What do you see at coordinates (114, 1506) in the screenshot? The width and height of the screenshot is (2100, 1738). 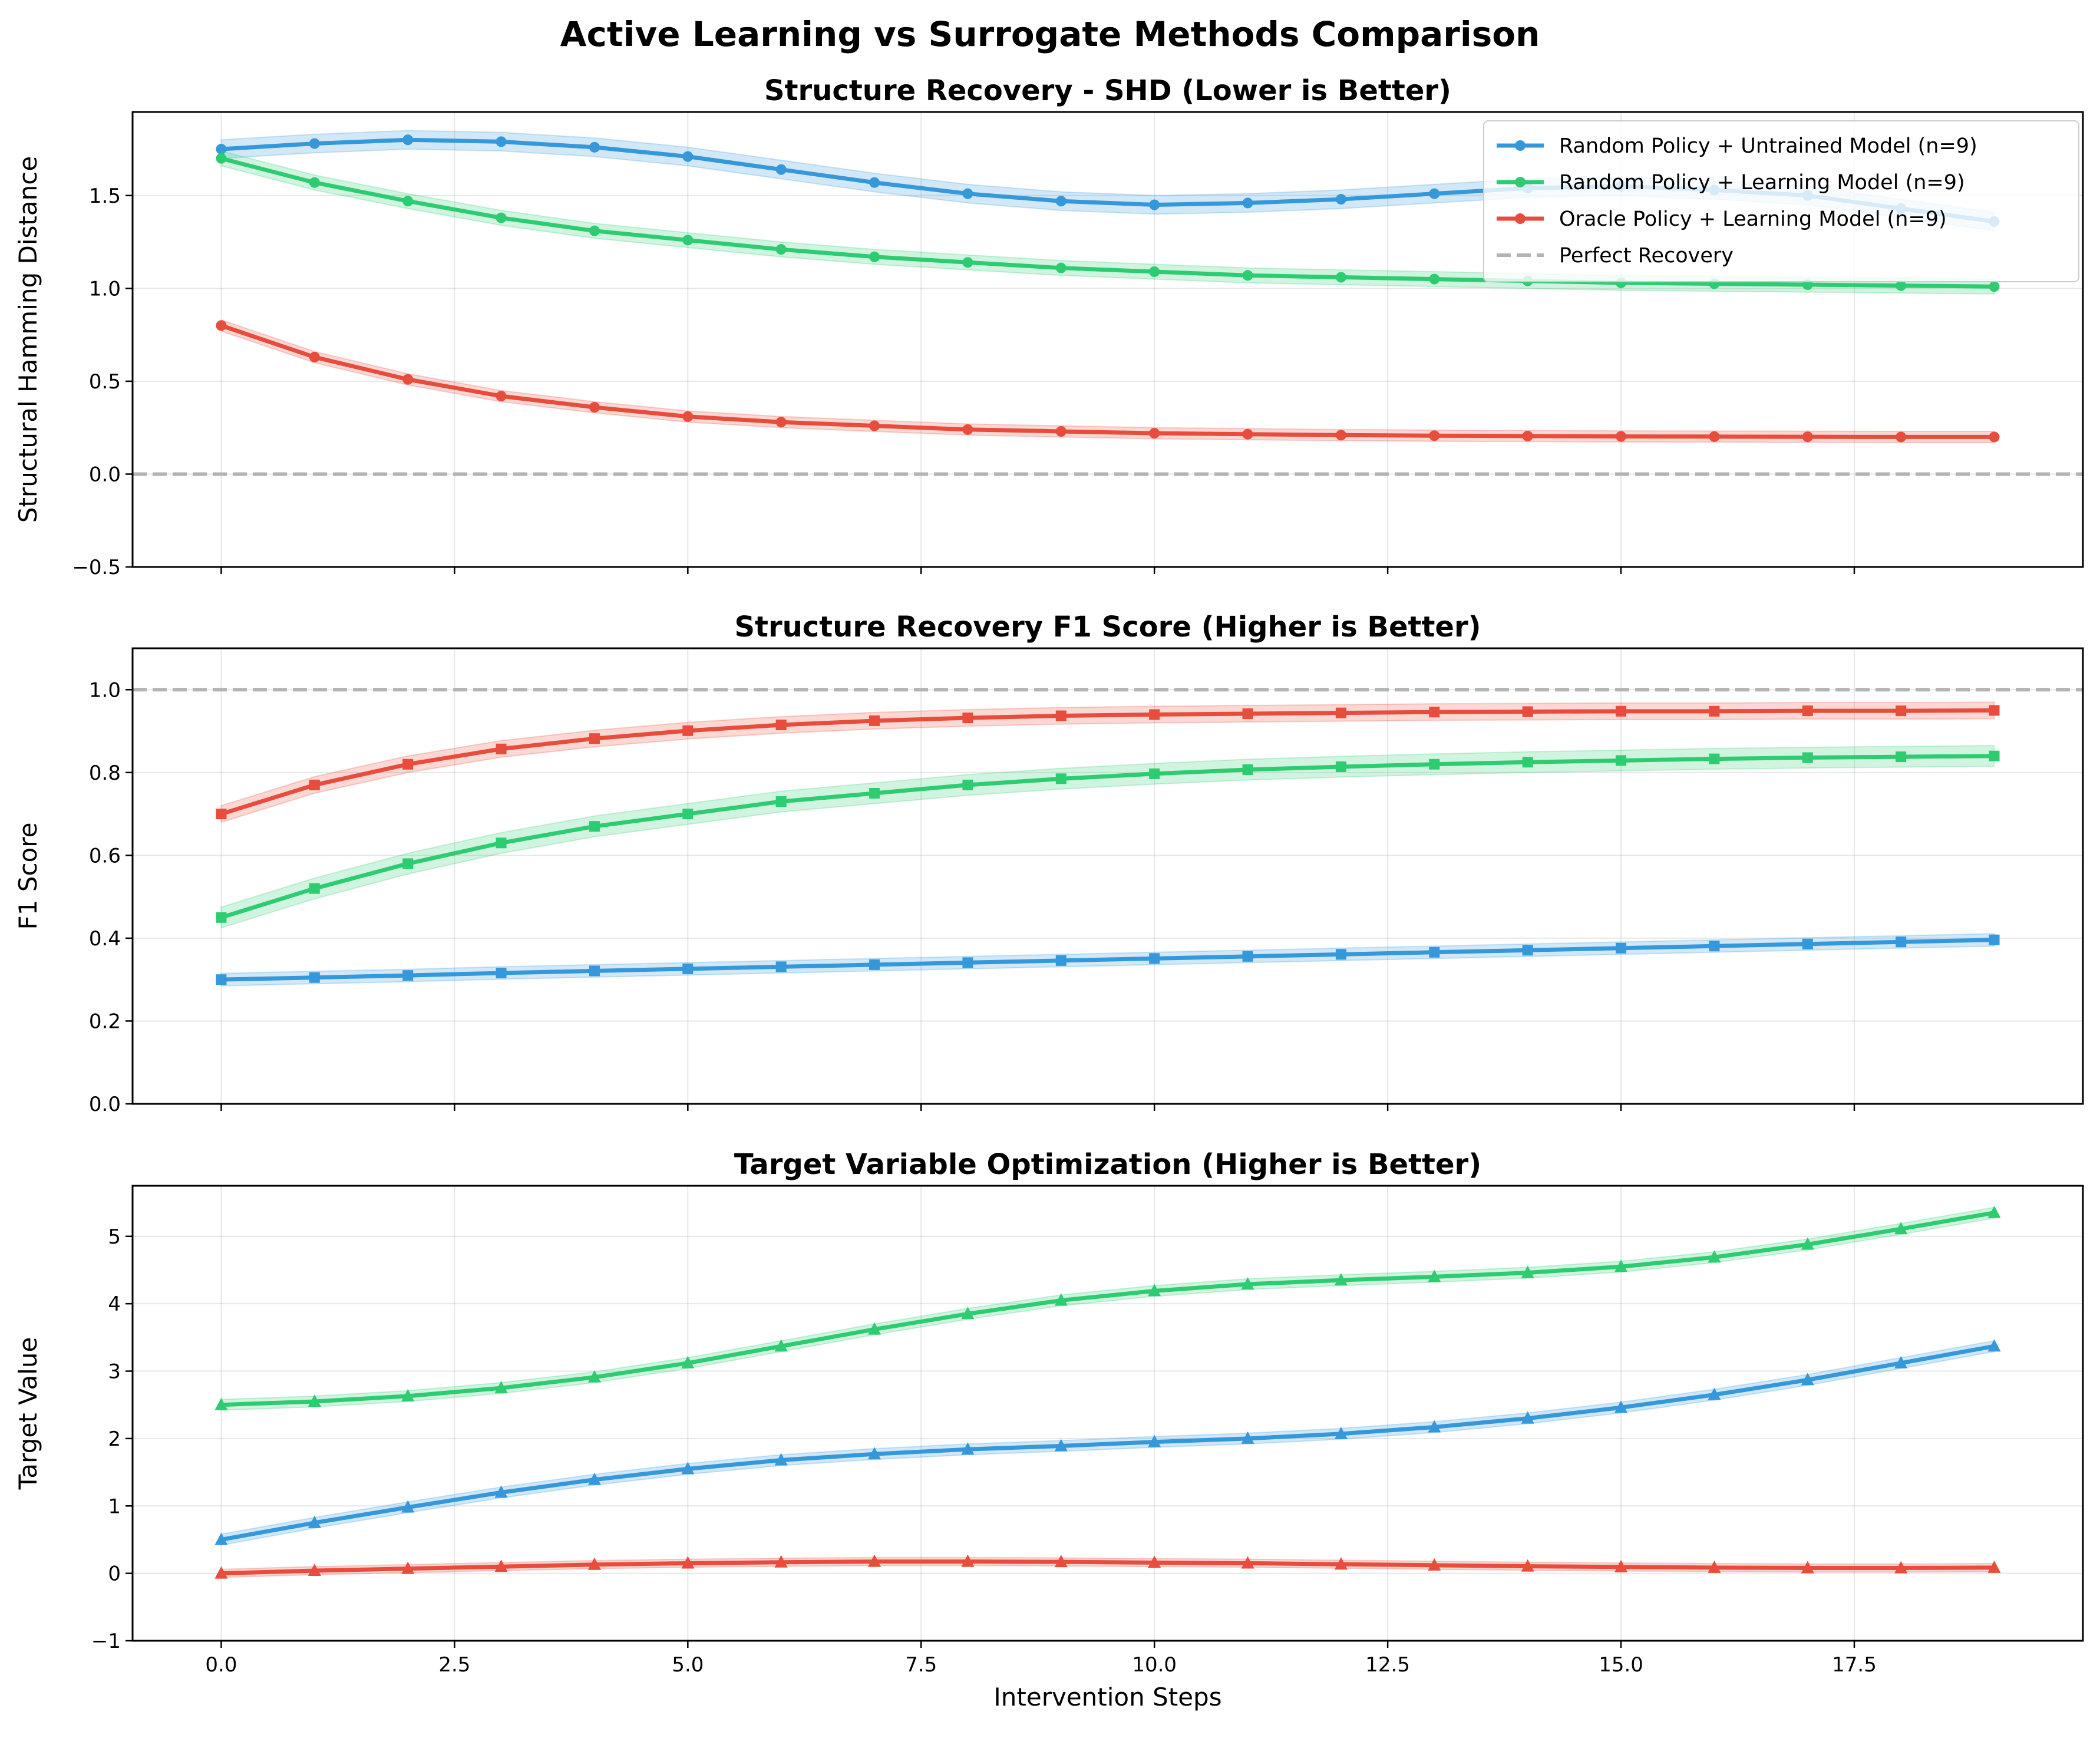 I see `target-y-tick-label: 1` at bounding box center [114, 1506].